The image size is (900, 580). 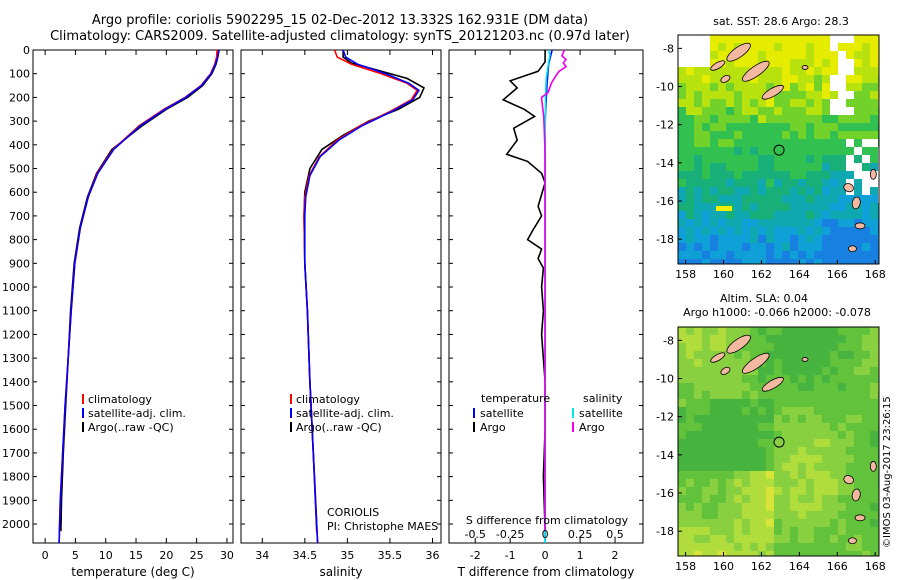 I want to click on sla-map-subtitle: Argo h1000: -0.066 h2000: -0.078, so click(x=777, y=312).